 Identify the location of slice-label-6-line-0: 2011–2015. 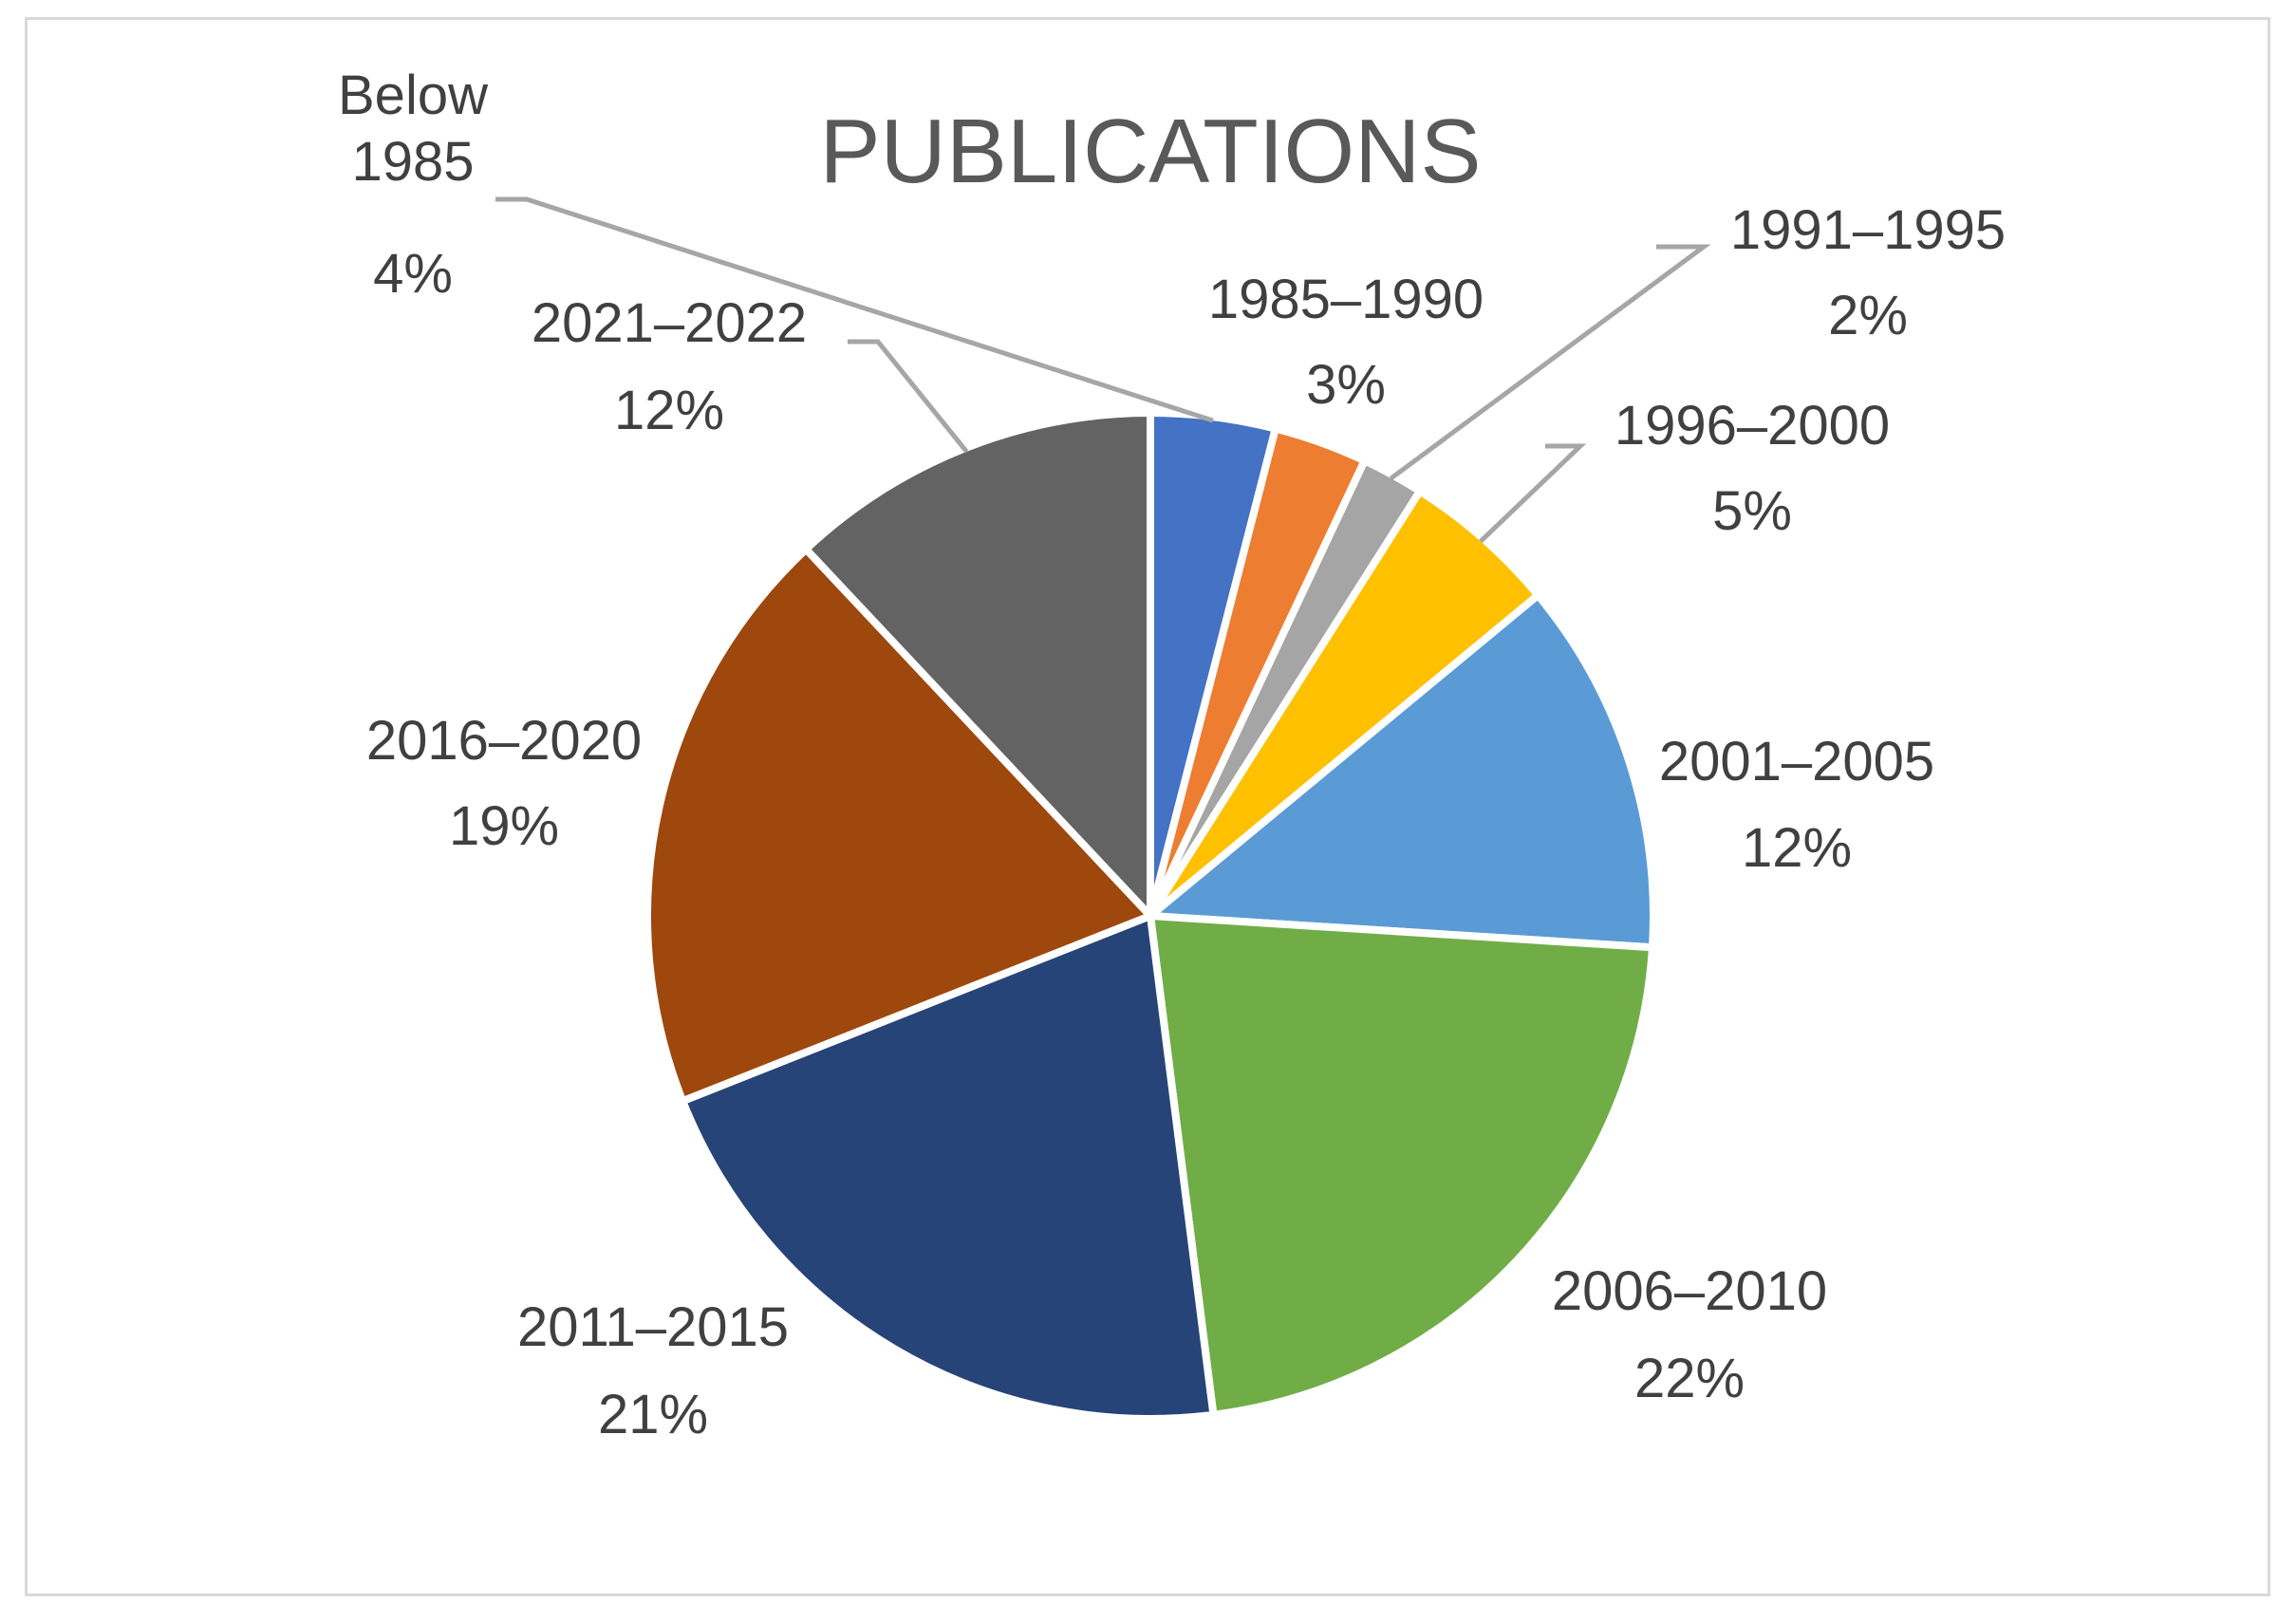
(653, 1327).